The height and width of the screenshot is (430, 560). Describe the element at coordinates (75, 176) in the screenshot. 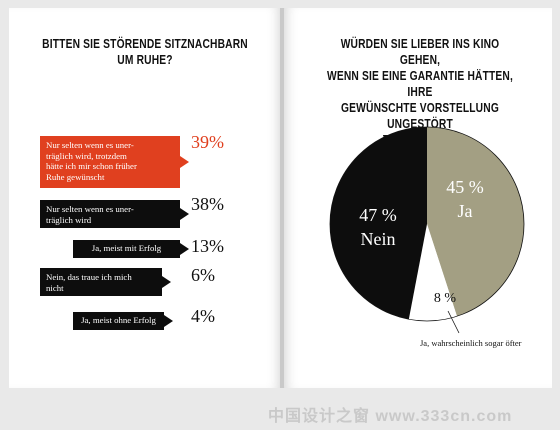

I see `answer-bar-1-line-4: Ruhe gewünscht` at that location.